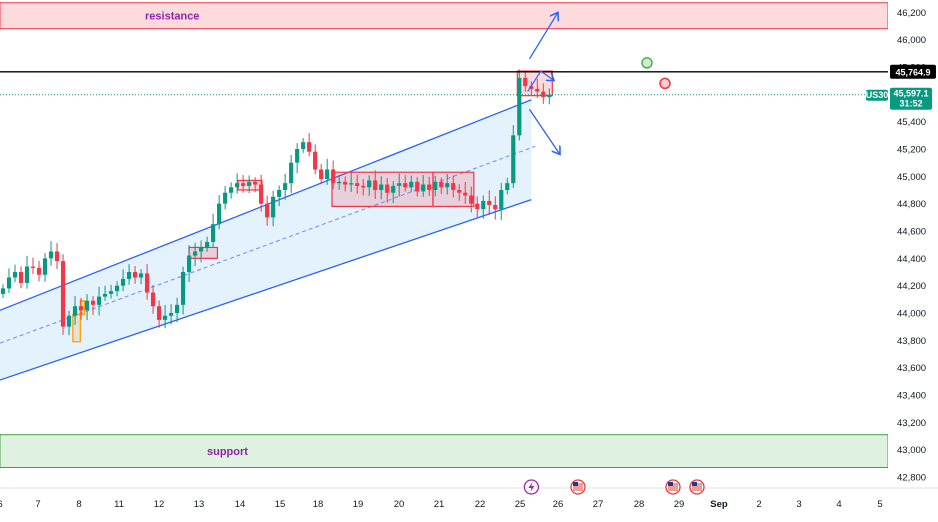 Image resolution: width=938 pixels, height=522 pixels. I want to click on y-tick-label: 43,600, so click(911, 368).